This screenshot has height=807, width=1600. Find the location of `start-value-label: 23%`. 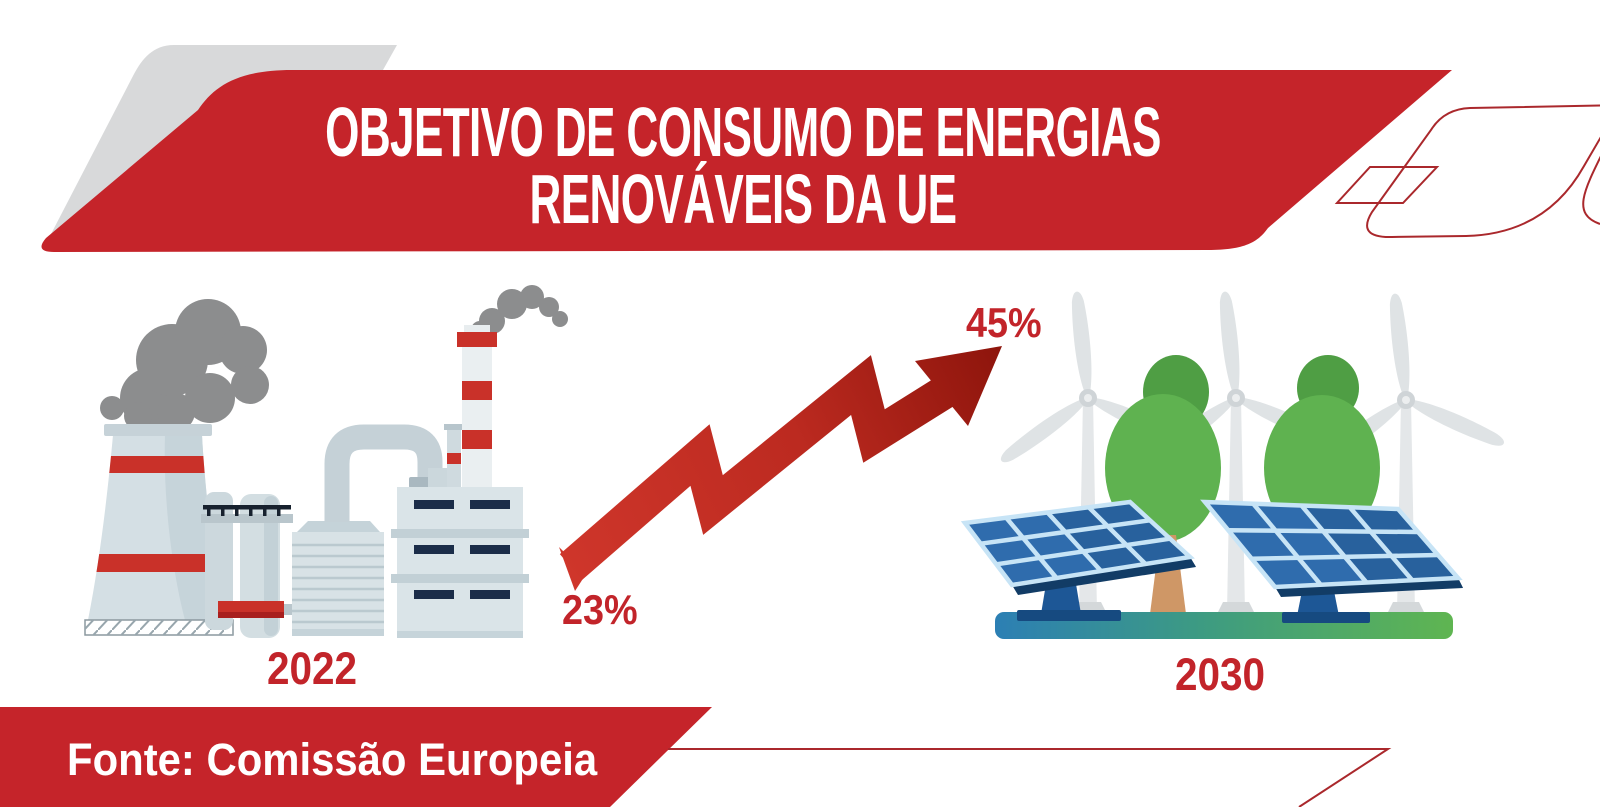

start-value-label: 23% is located at coordinates (600, 609).